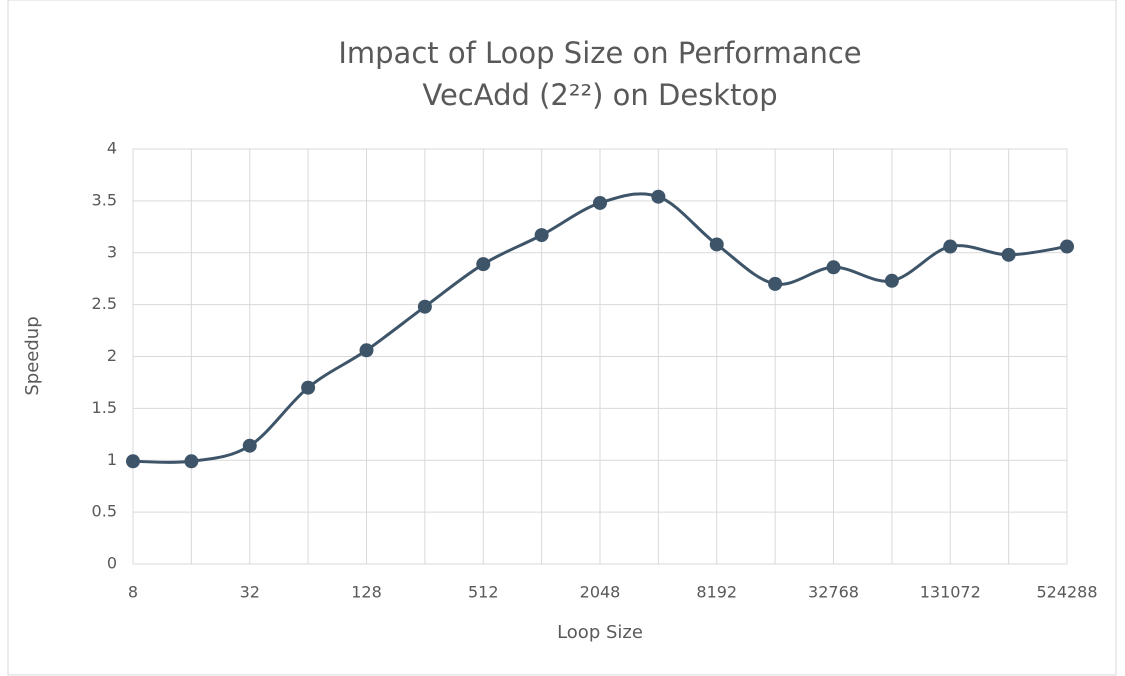 The width and height of the screenshot is (1125, 676). I want to click on x-tick-label: 131072, so click(950, 592).